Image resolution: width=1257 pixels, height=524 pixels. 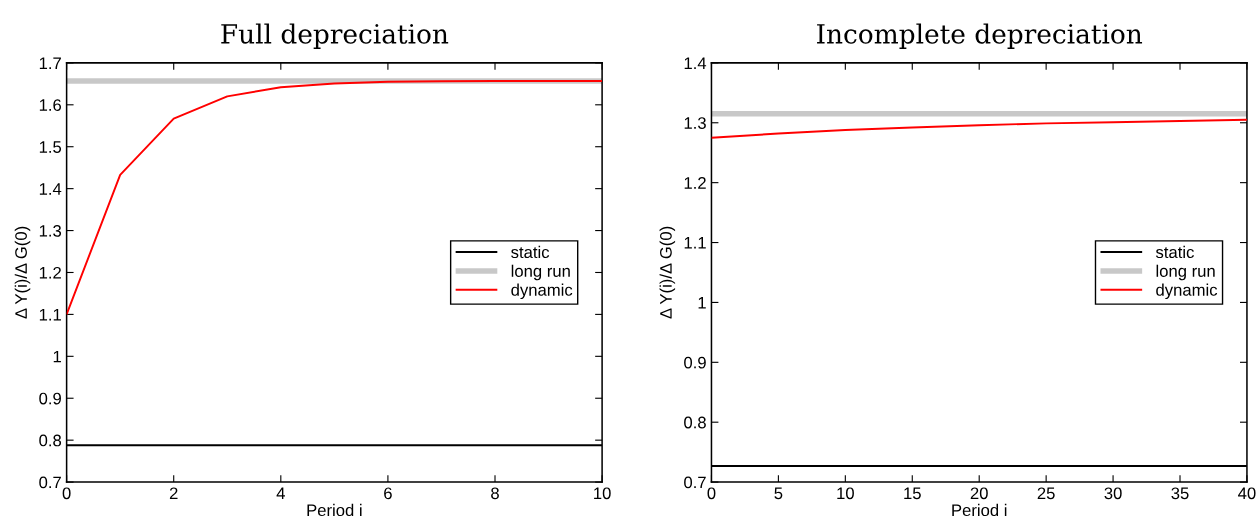 What do you see at coordinates (335, 36) in the screenshot?
I see `chart-title: Full depreciation` at bounding box center [335, 36].